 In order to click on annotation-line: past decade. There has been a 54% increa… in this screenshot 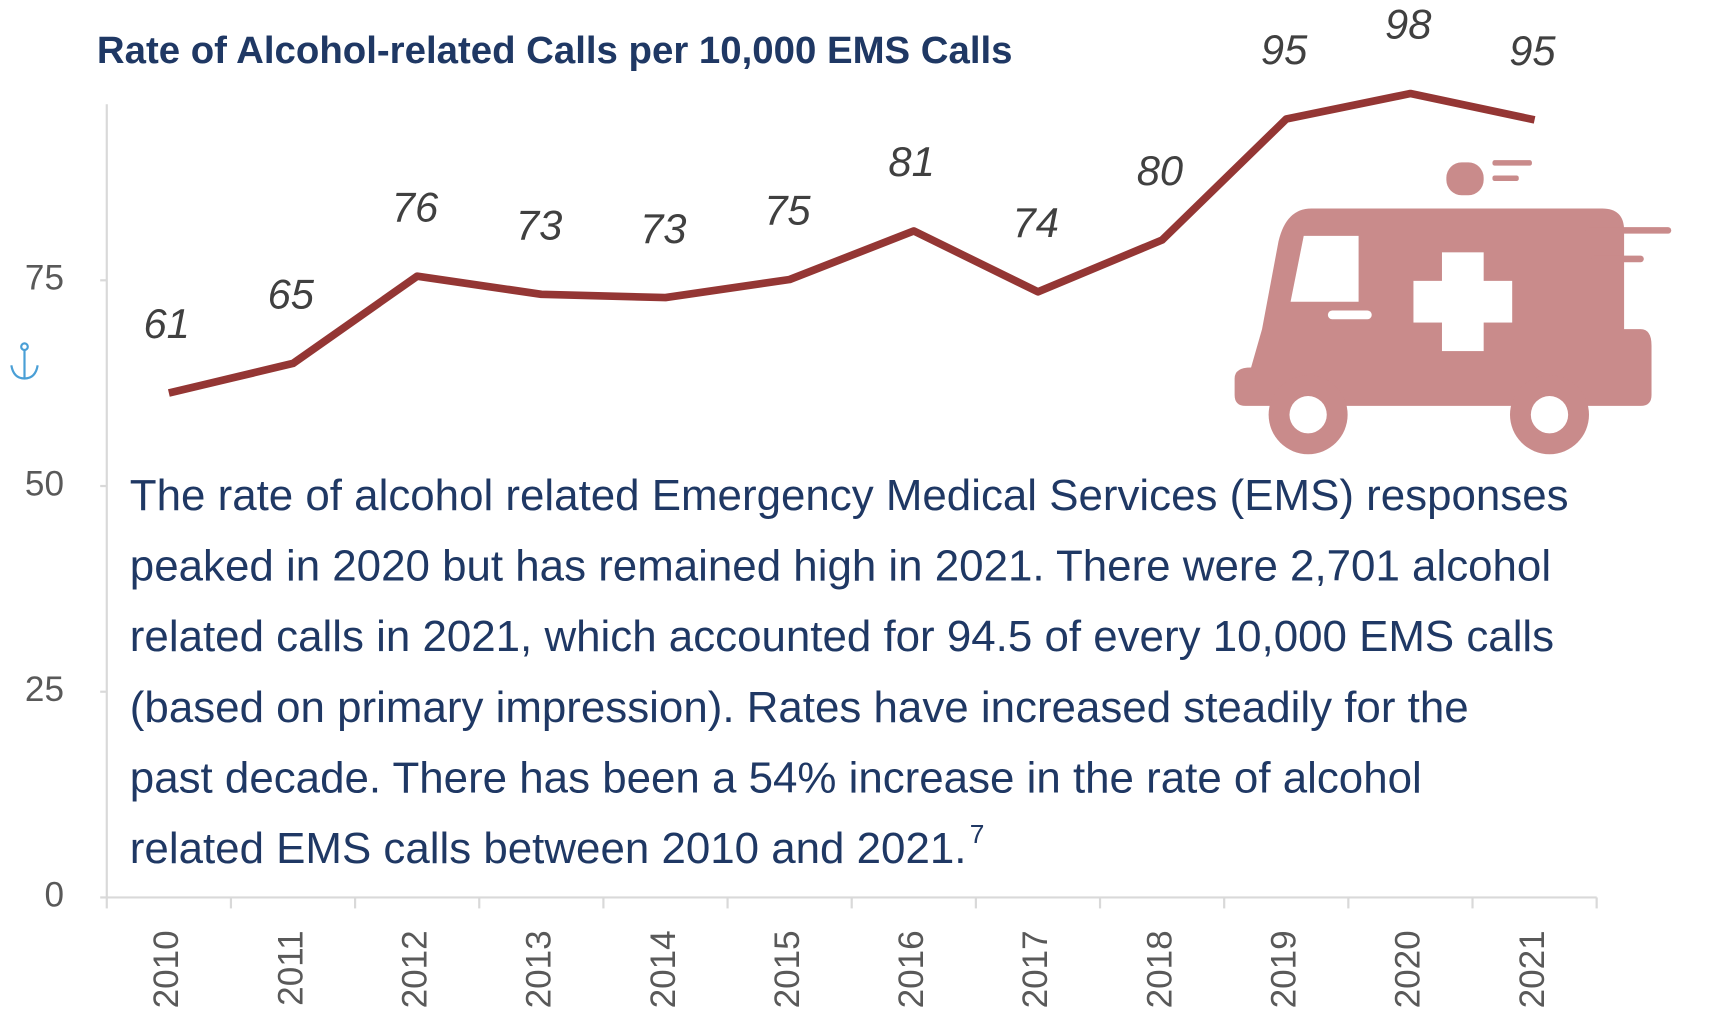, I will do `click(776, 777)`.